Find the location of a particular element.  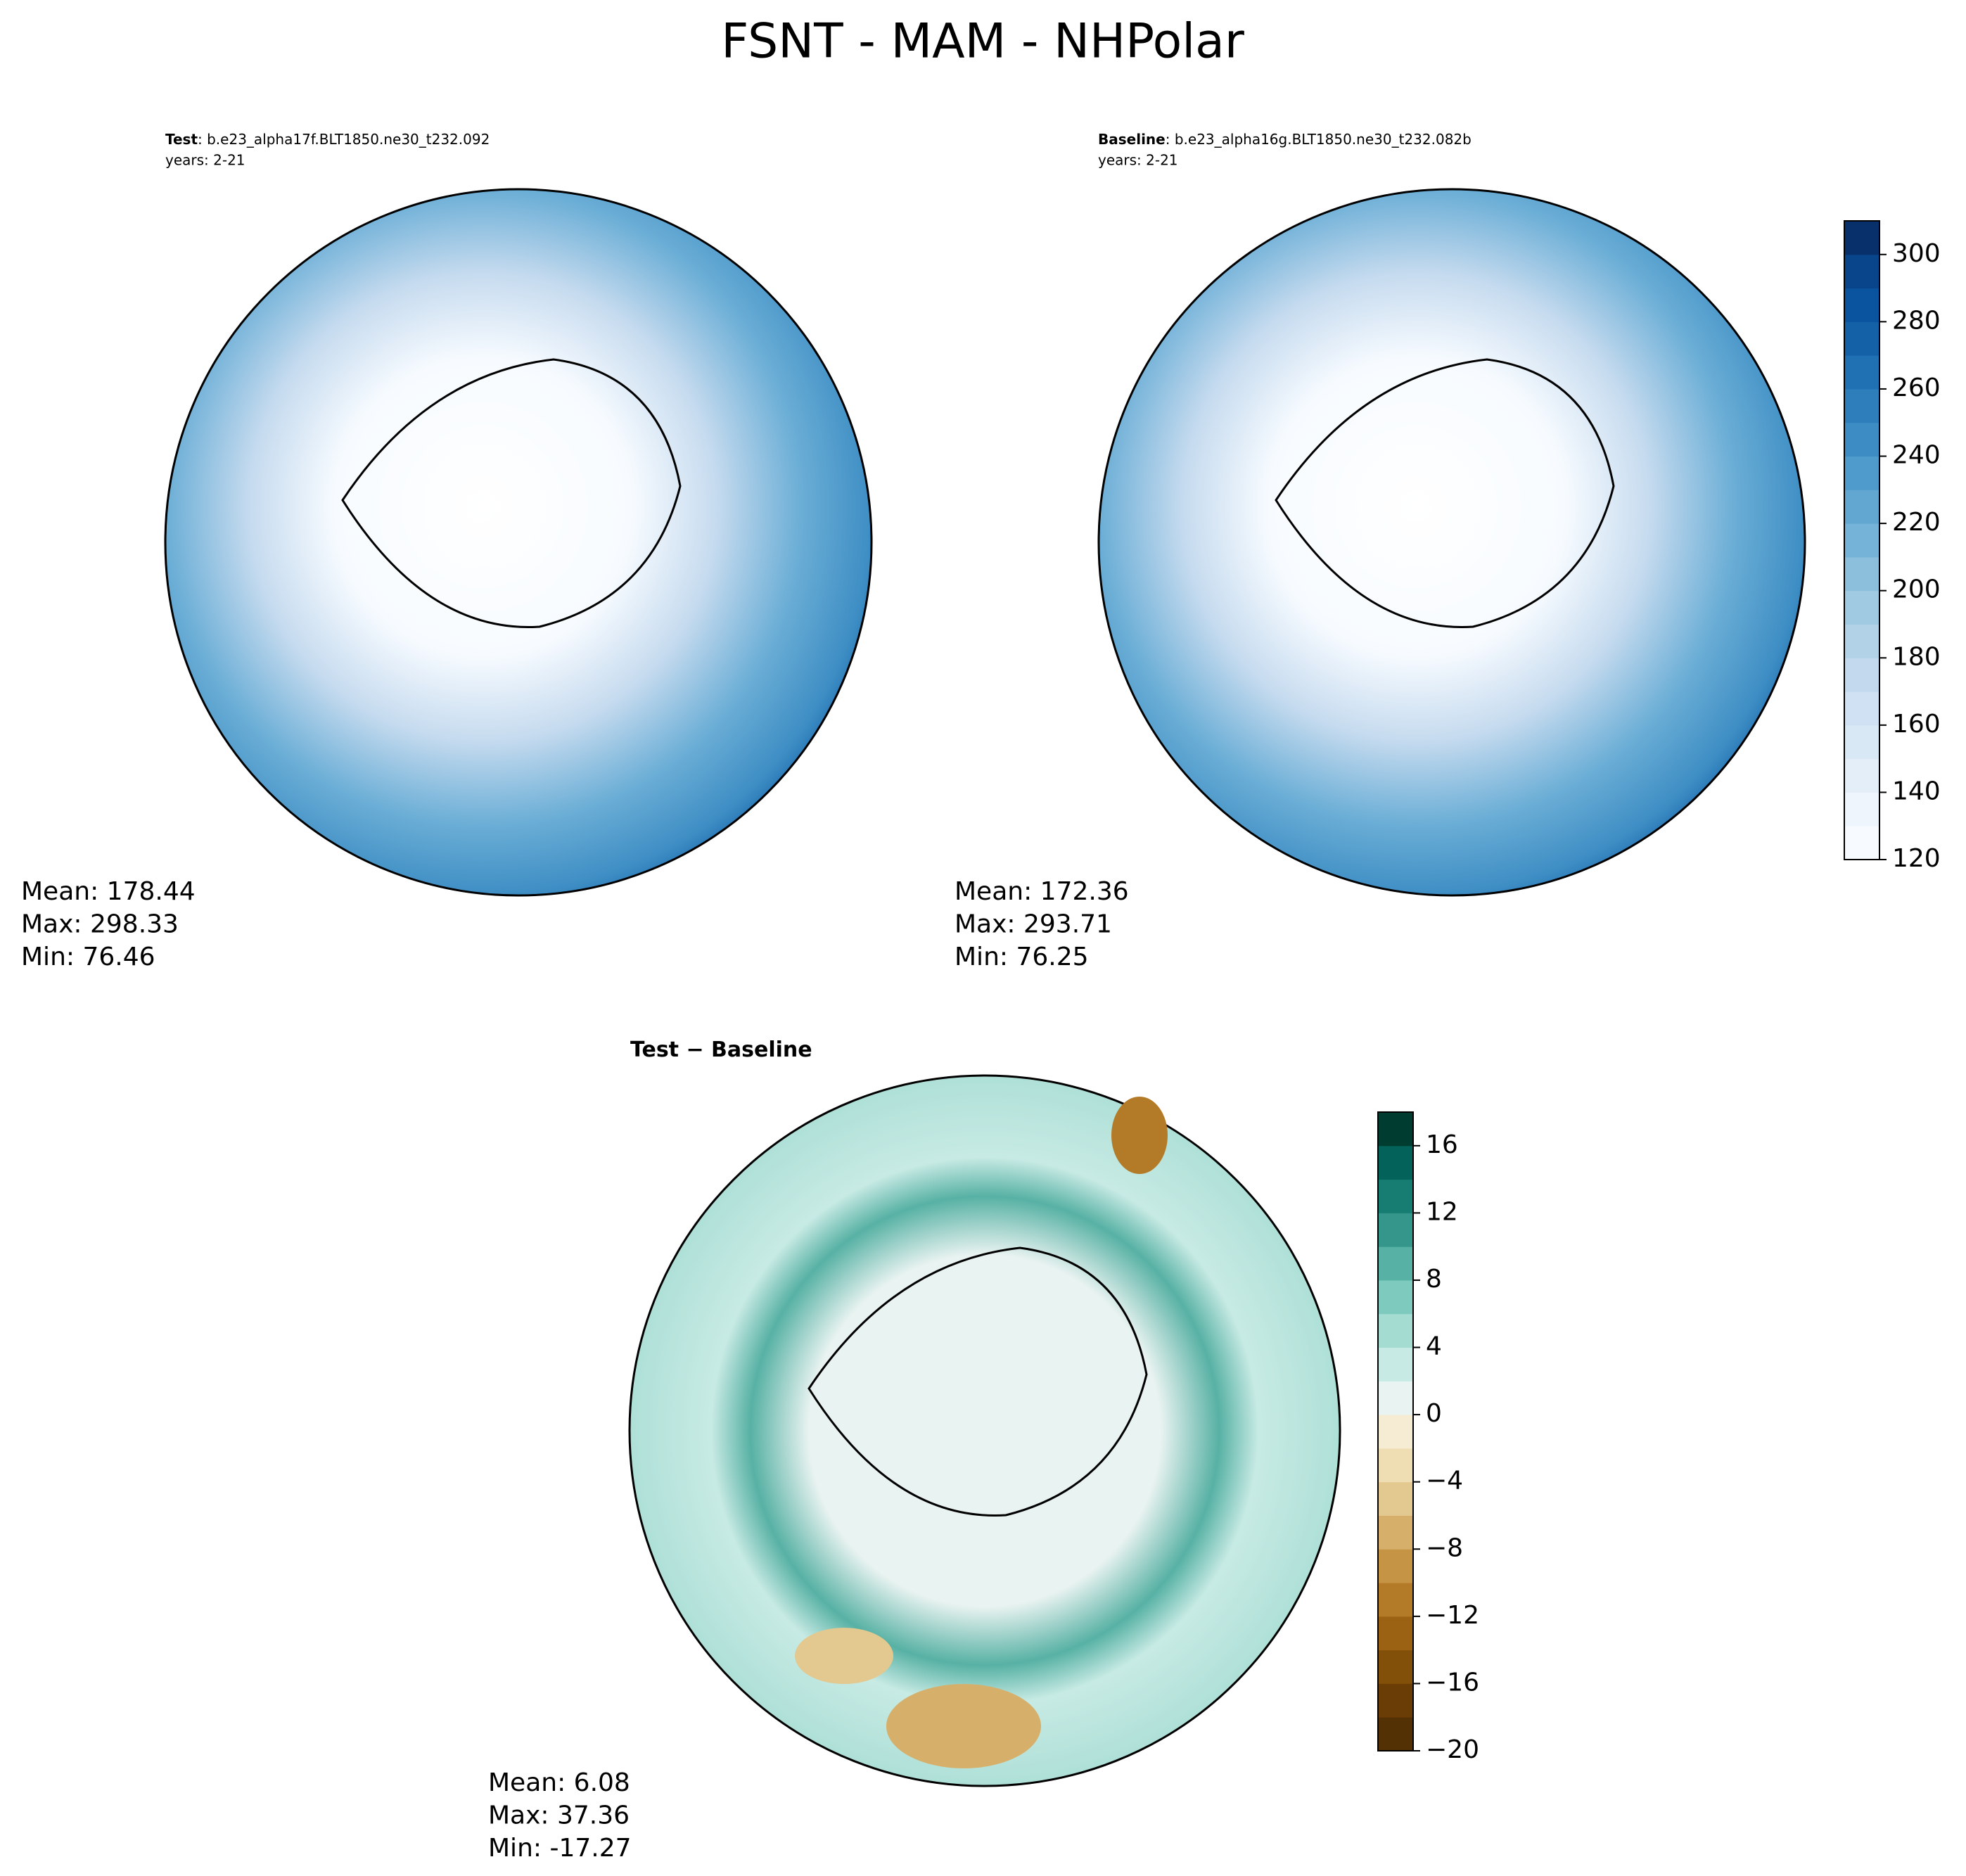

colorbar-tick-label: 200 is located at coordinates (1916, 589).